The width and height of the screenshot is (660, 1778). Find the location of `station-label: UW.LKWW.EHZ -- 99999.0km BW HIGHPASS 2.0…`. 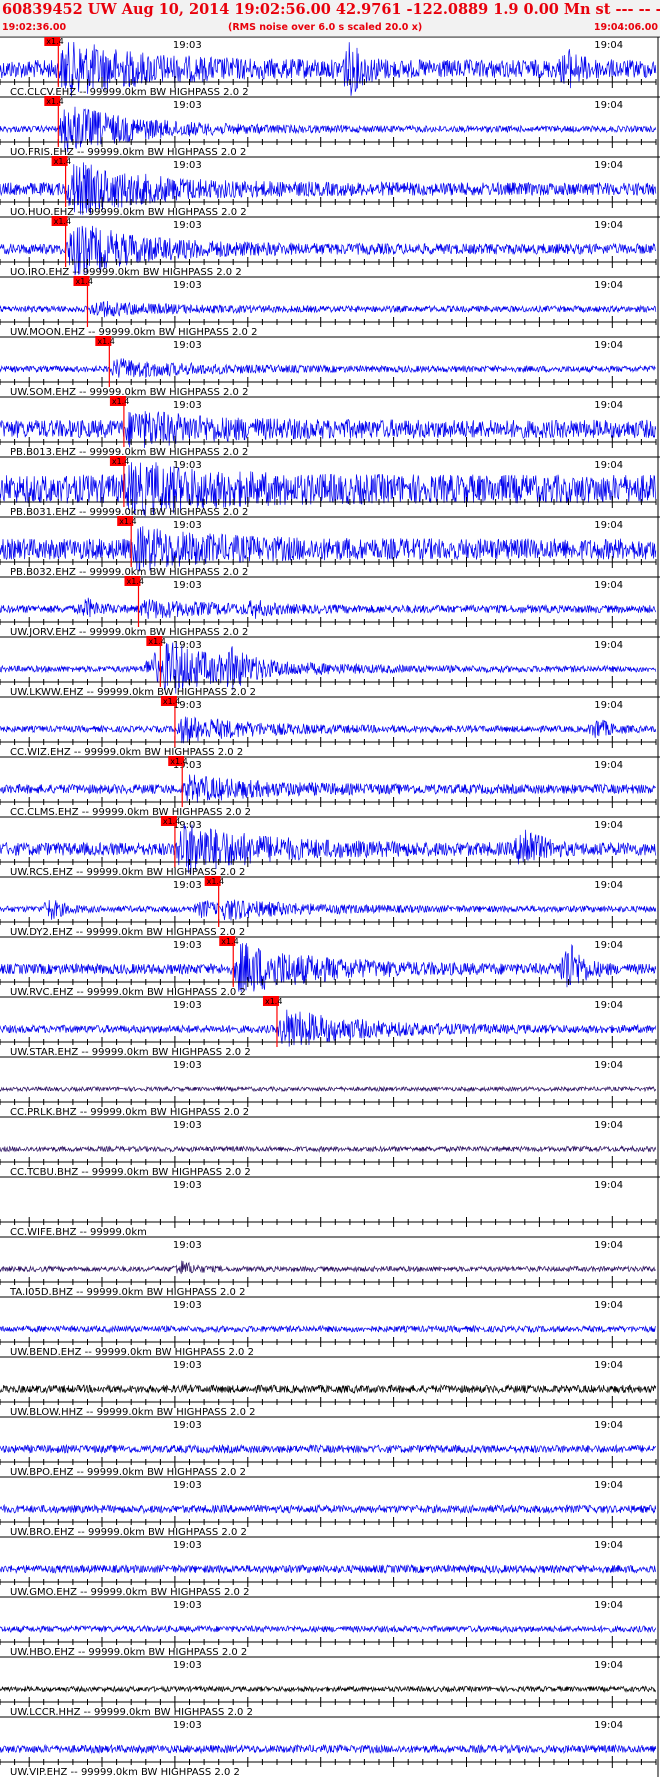

station-label: UW.LKWW.EHZ -- 99999.0km BW HIGHPASS 2.0… is located at coordinates (133, 692).